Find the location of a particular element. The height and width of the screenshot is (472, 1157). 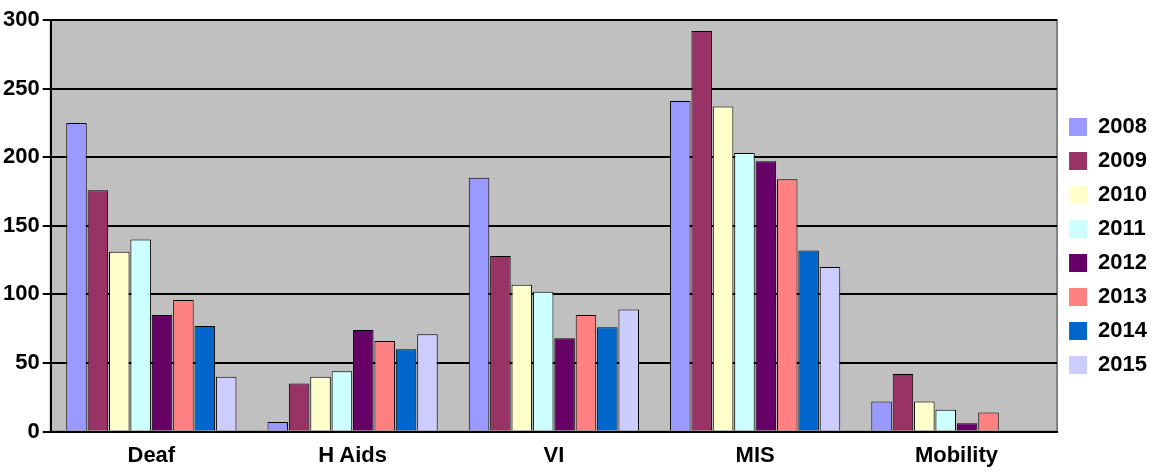

legend-label: 2011 is located at coordinates (1122, 228).